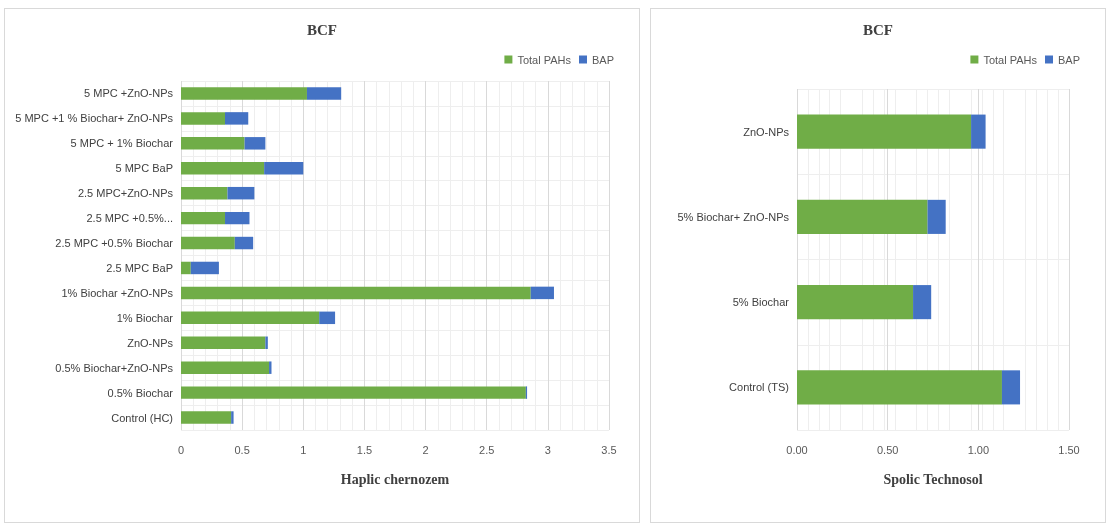 Image resolution: width=1110 pixels, height=529 pixels. Describe the element at coordinates (547, 449) in the screenshot. I see `x-tick-label: 3` at that location.